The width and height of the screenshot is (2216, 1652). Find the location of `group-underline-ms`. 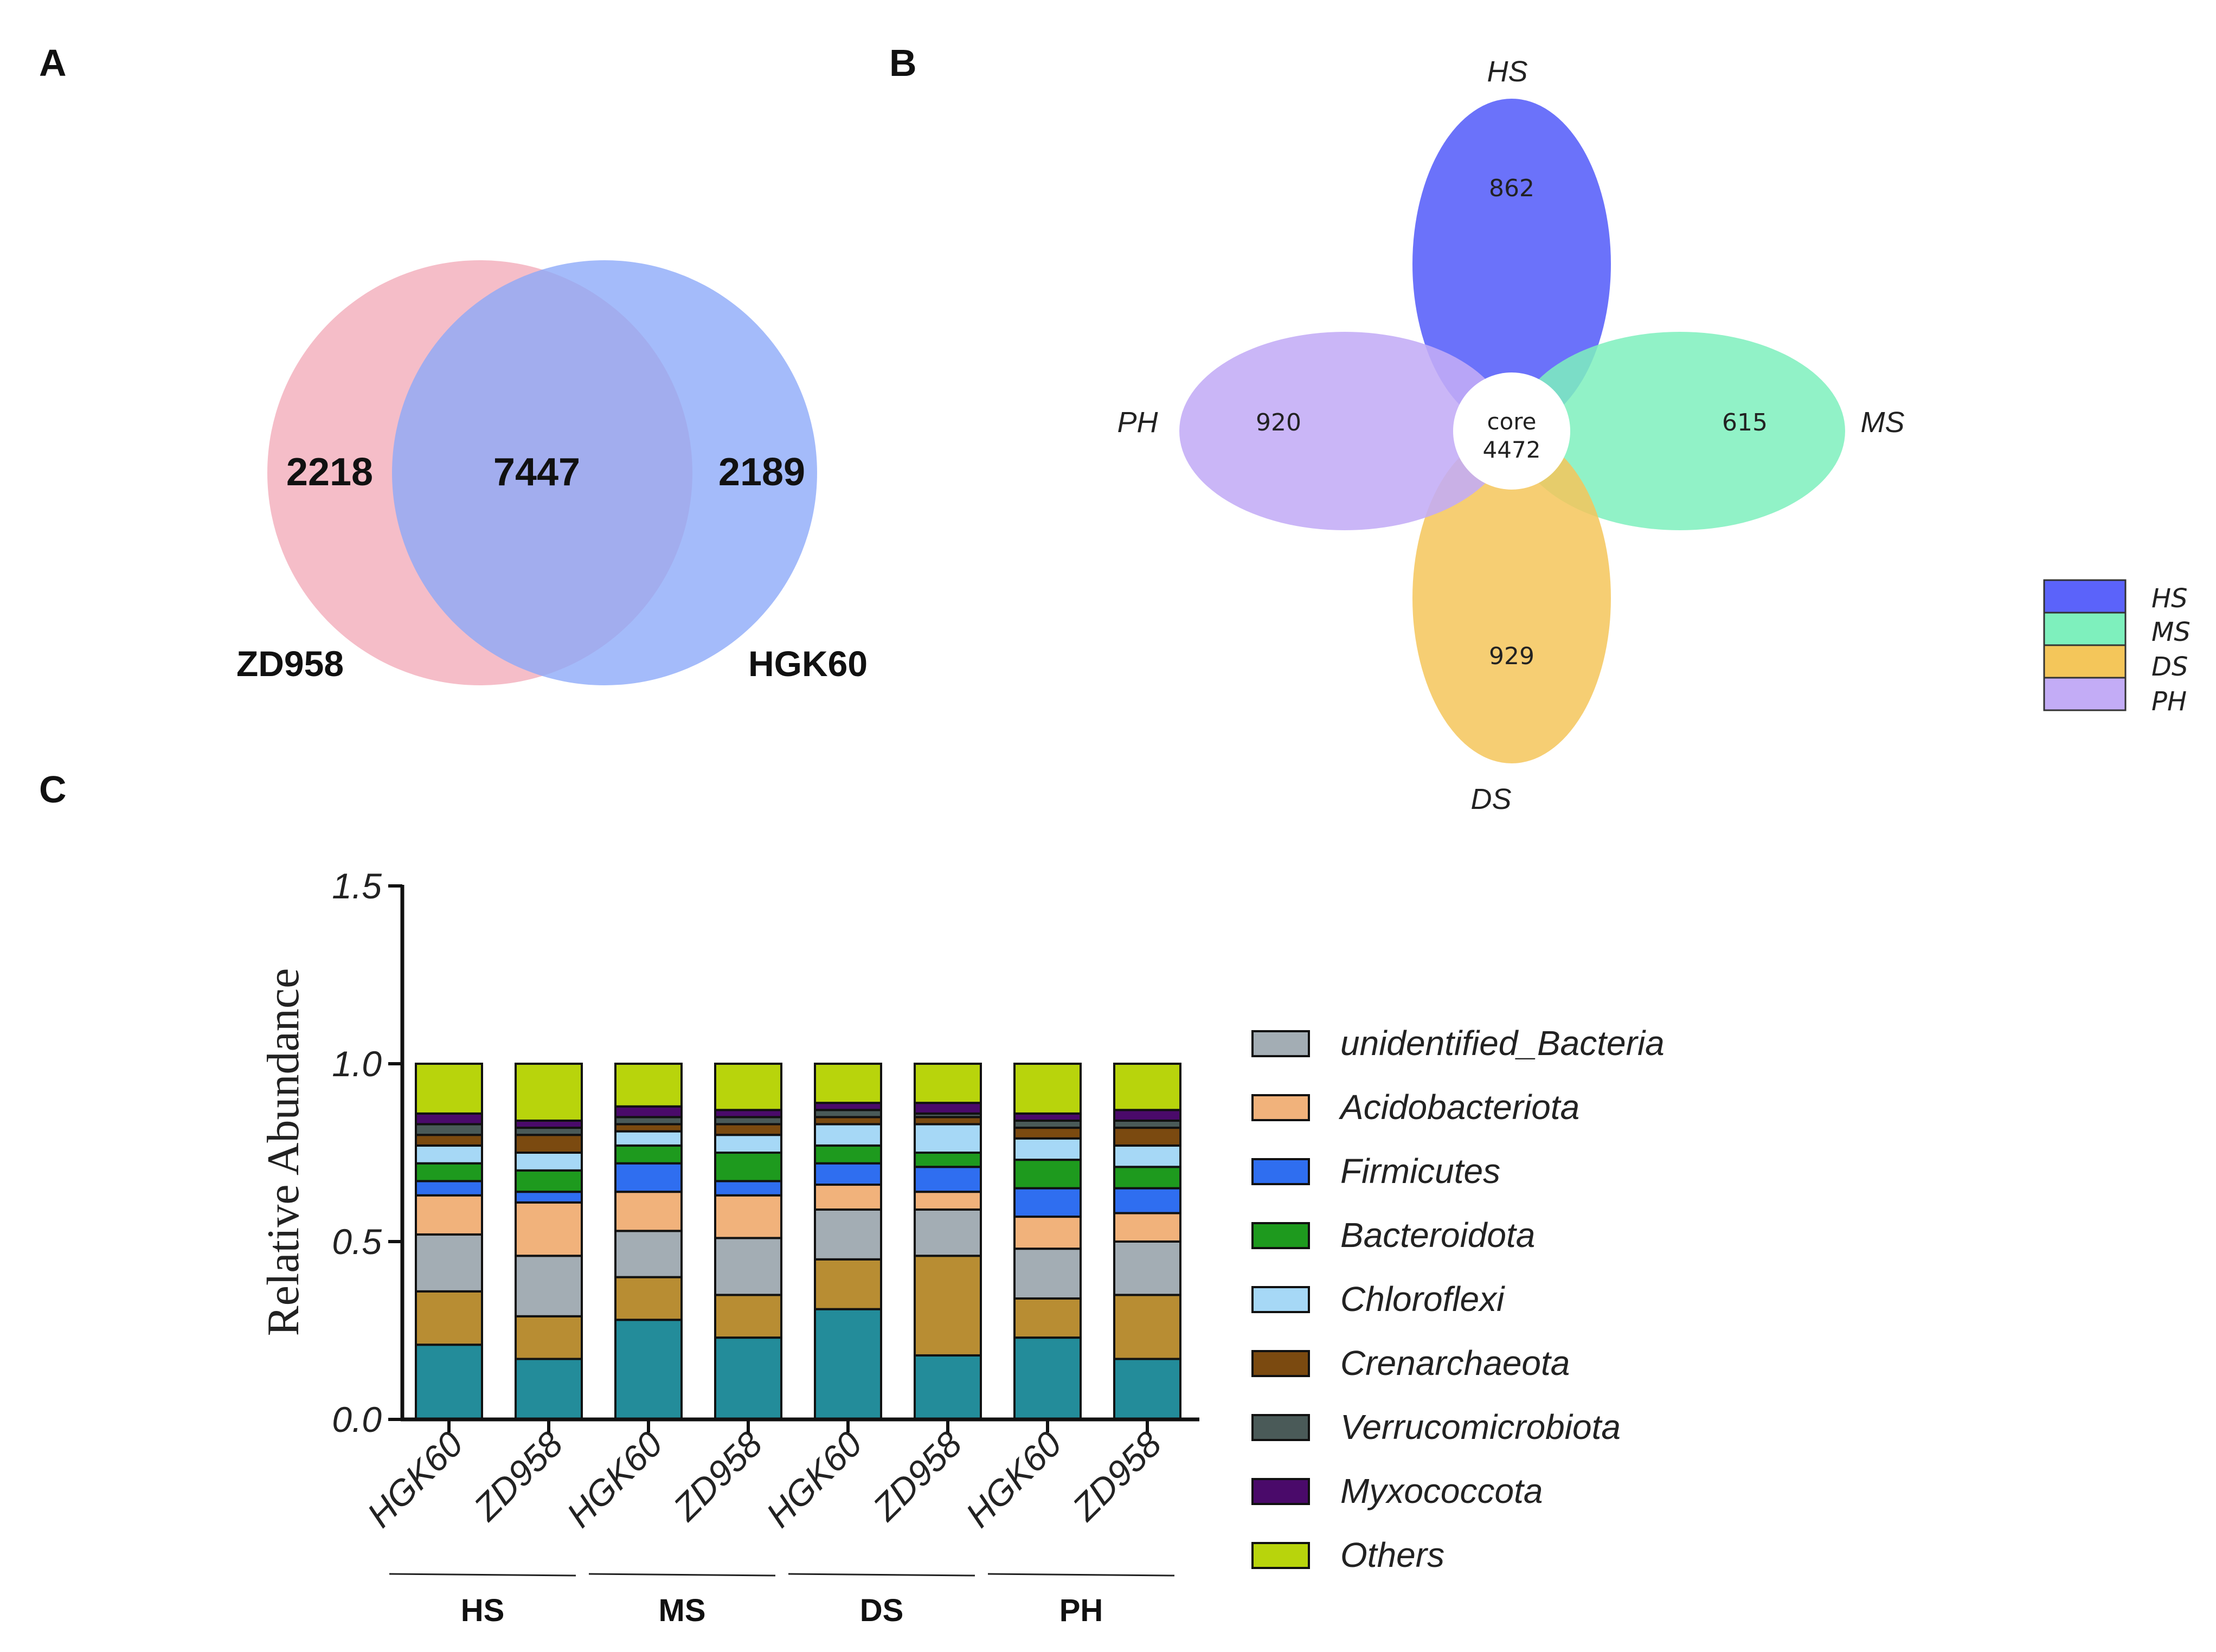

group-underline-ms is located at coordinates (682, 1575).